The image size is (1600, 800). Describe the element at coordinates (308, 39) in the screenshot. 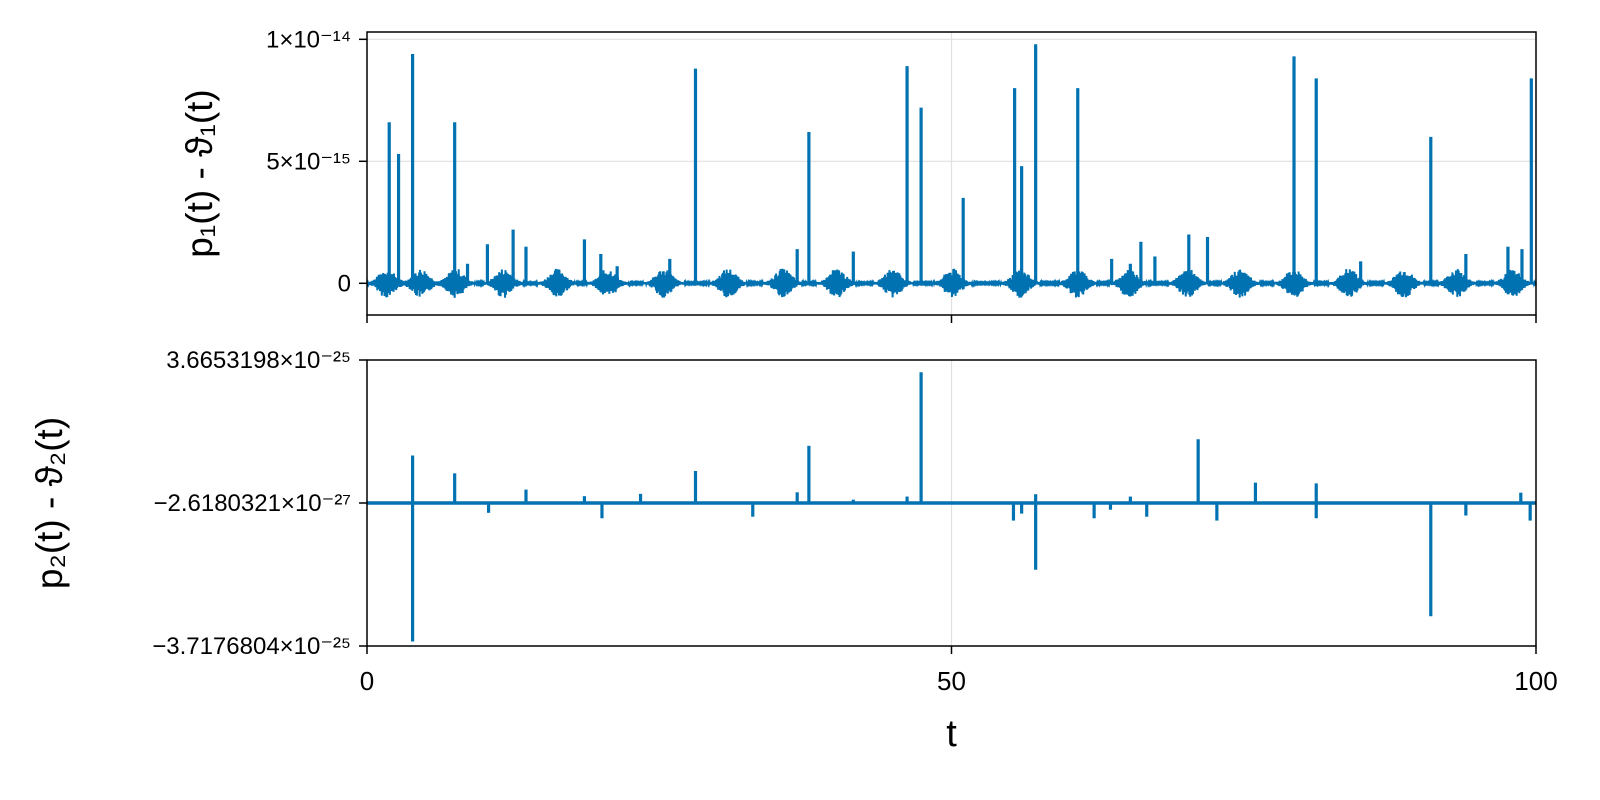

I see `y-tick-label: 1×10⁻¹⁴` at that location.